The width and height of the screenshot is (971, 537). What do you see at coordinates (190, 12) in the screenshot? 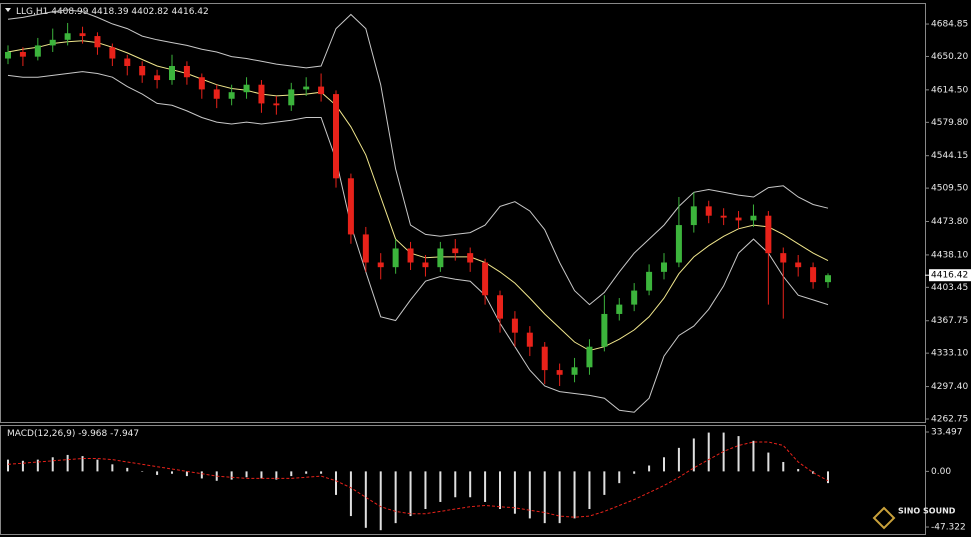
I see `close-value: 4416.42` at bounding box center [190, 12].